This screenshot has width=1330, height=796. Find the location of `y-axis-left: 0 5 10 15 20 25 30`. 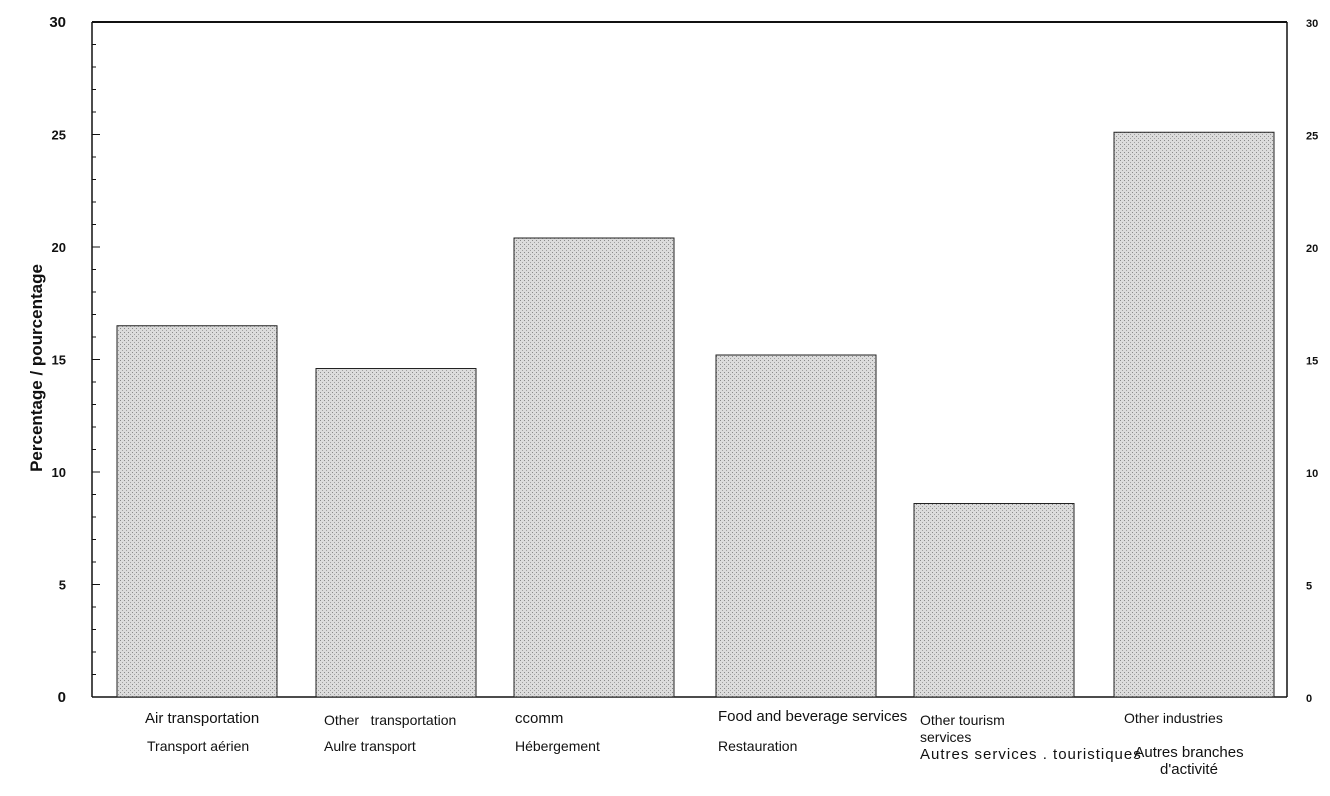

y-axis-left: 0 5 10 15 20 25 30 is located at coordinates (57, 360).